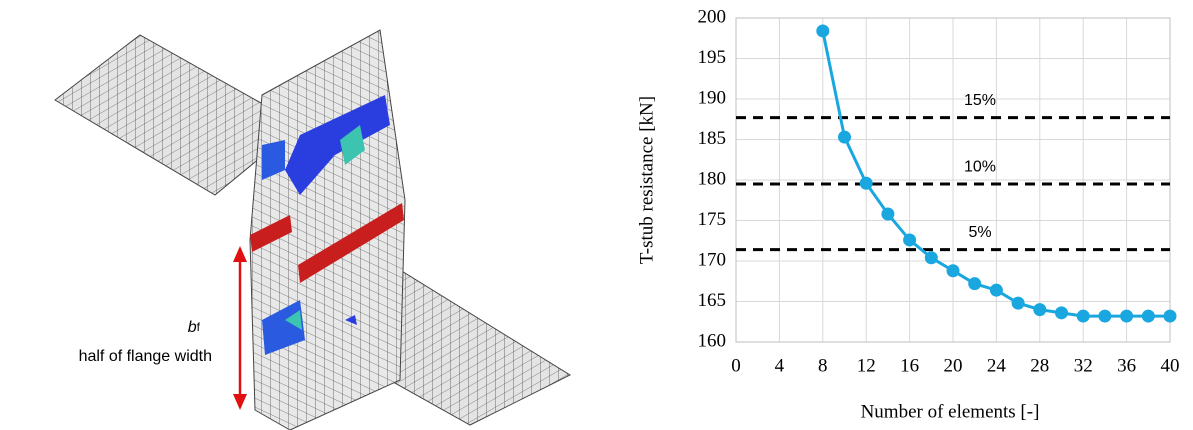 The image size is (1193, 430). What do you see at coordinates (980, 100) in the screenshot?
I see `reference-label: 15%` at bounding box center [980, 100].